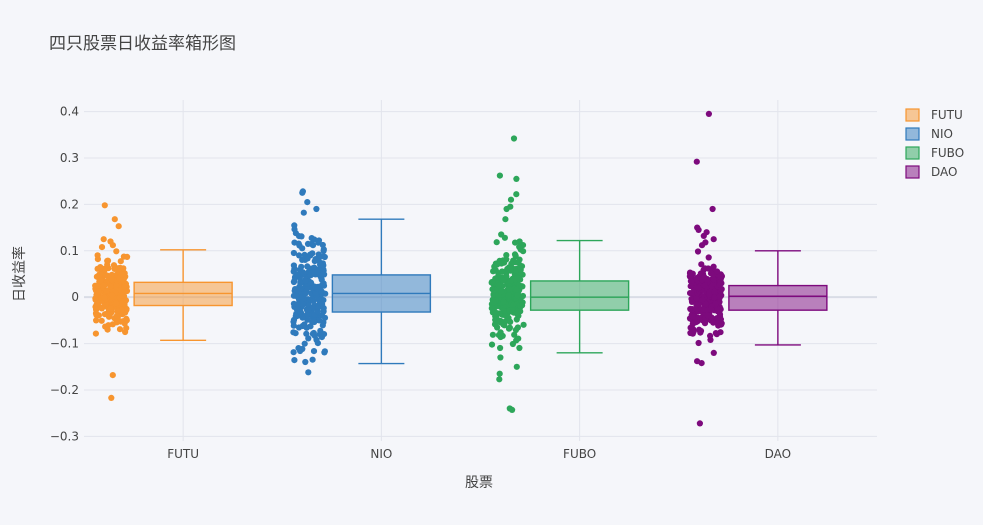  Describe the element at coordinates (111, 301) in the screenshot. I see `points-futu` at that location.